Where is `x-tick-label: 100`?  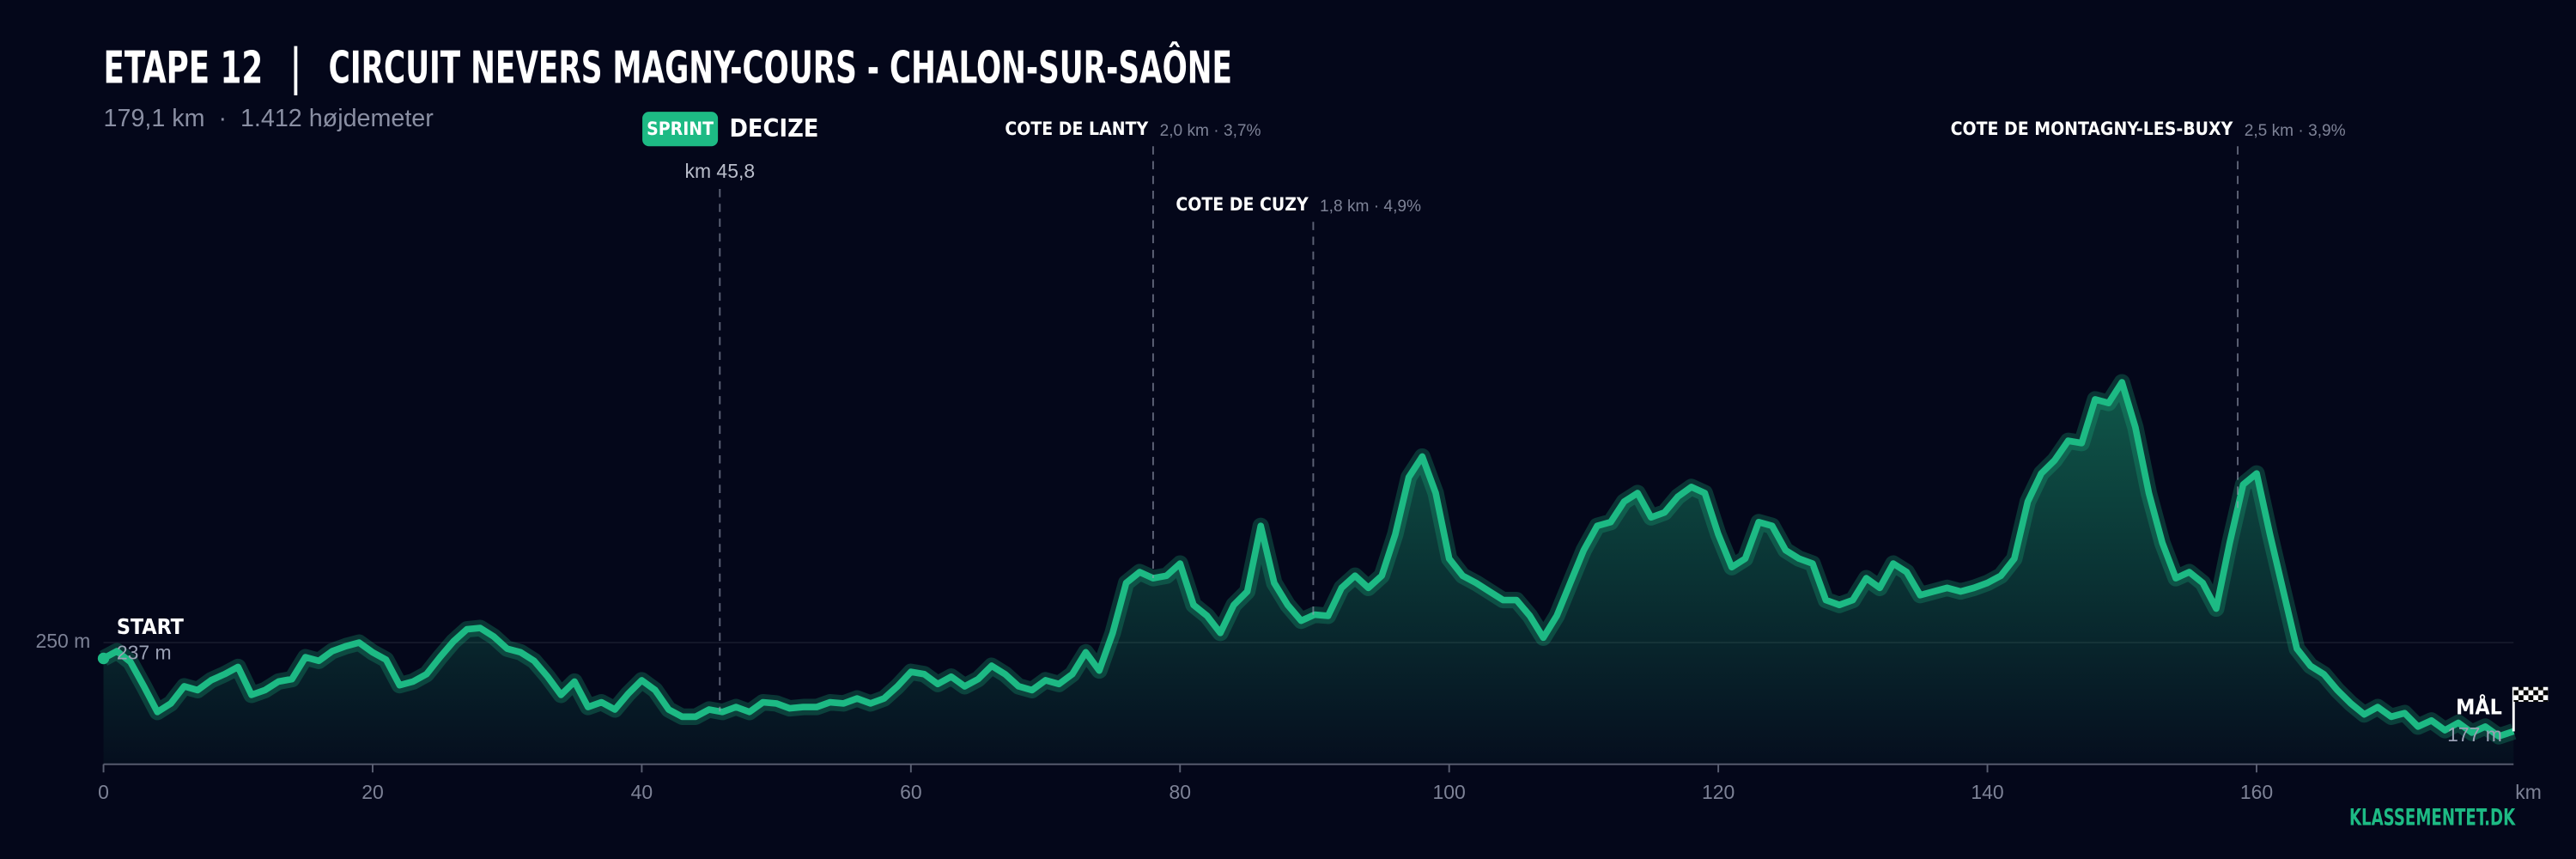
x-tick-label: 100 is located at coordinates (1449, 792).